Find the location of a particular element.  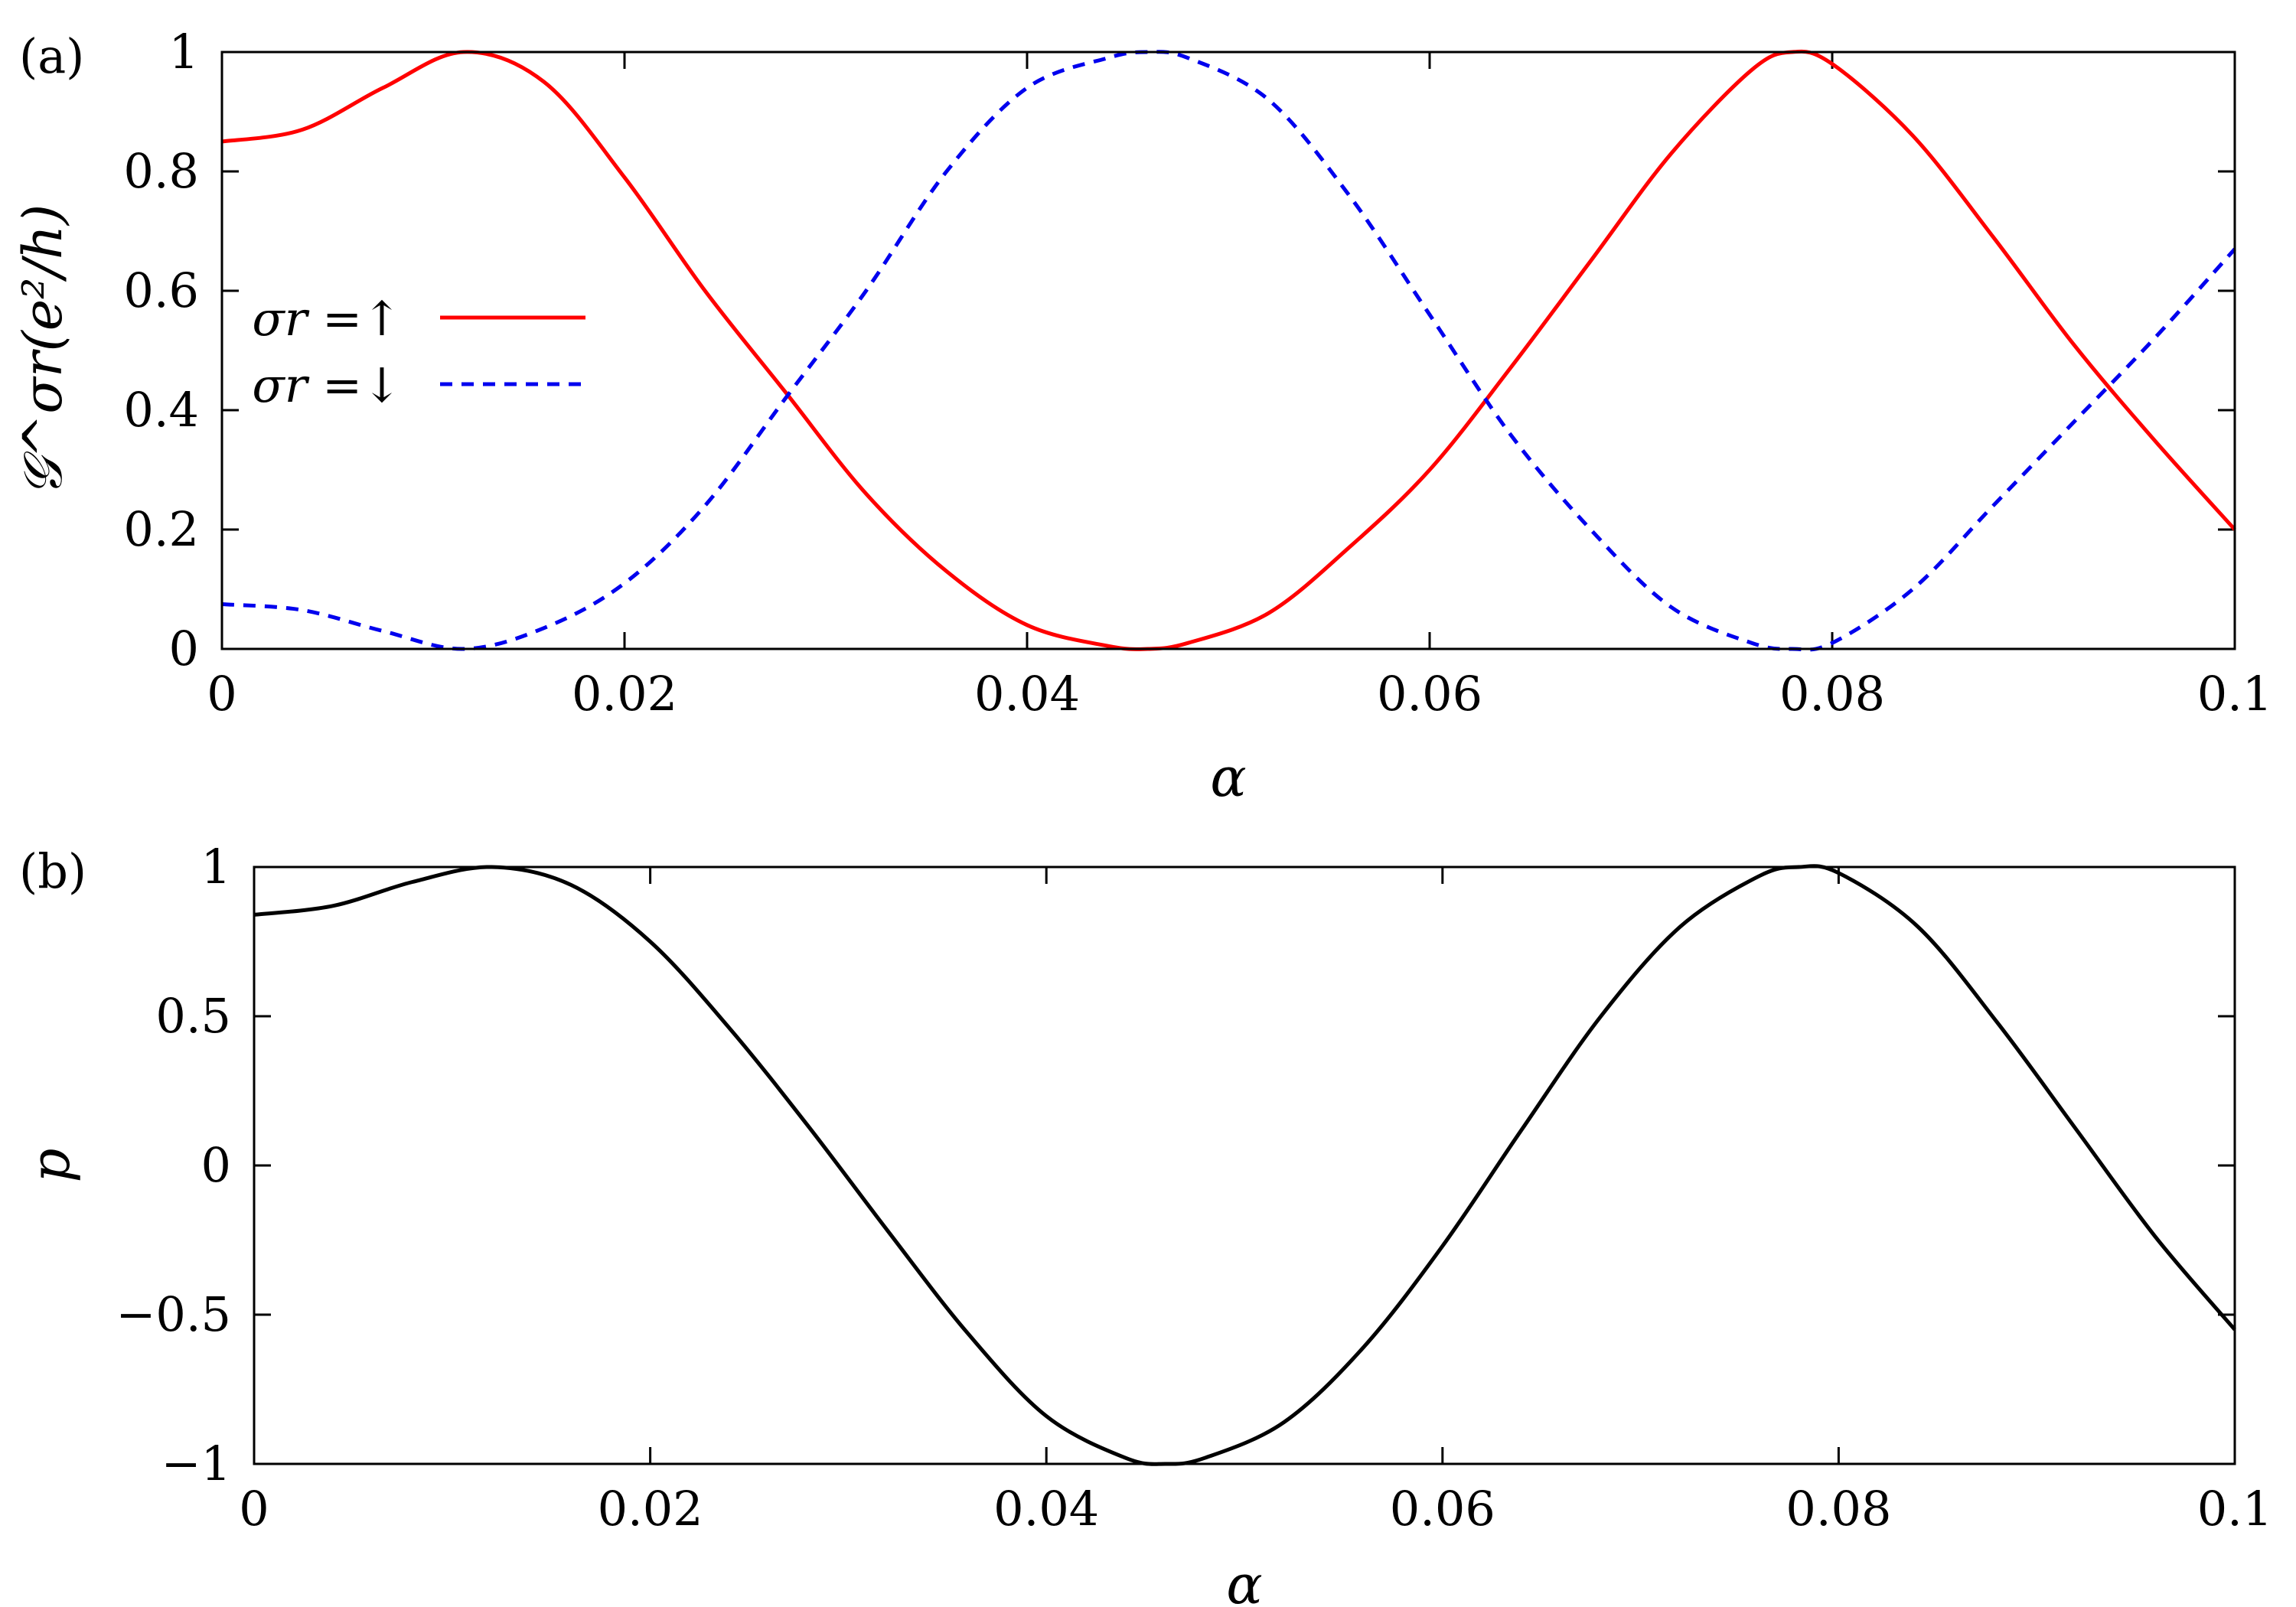

panel-b-label: (b) is located at coordinates (52, 871).